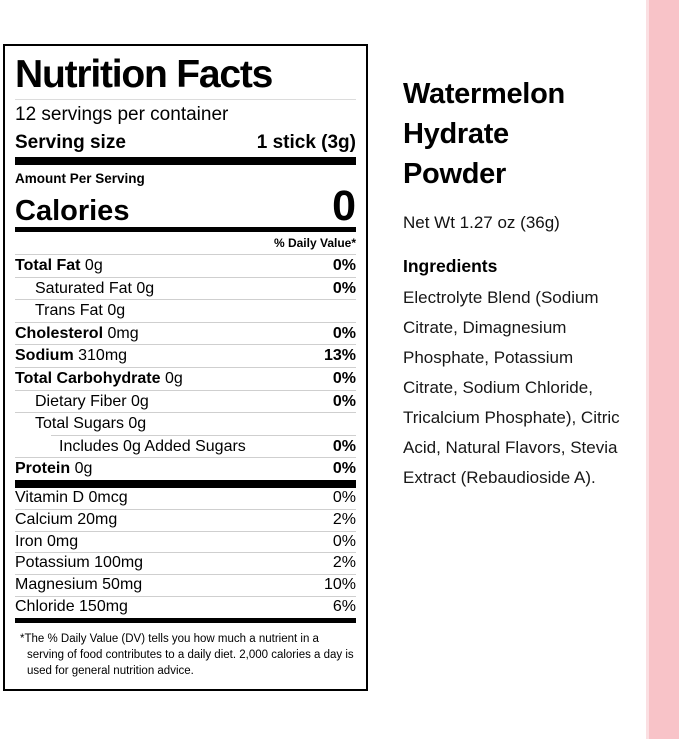 The height and width of the screenshot is (739, 679). What do you see at coordinates (185, 311) in the screenshot?
I see `nutrient-row-trans-fat: Trans Fat 0g` at bounding box center [185, 311].